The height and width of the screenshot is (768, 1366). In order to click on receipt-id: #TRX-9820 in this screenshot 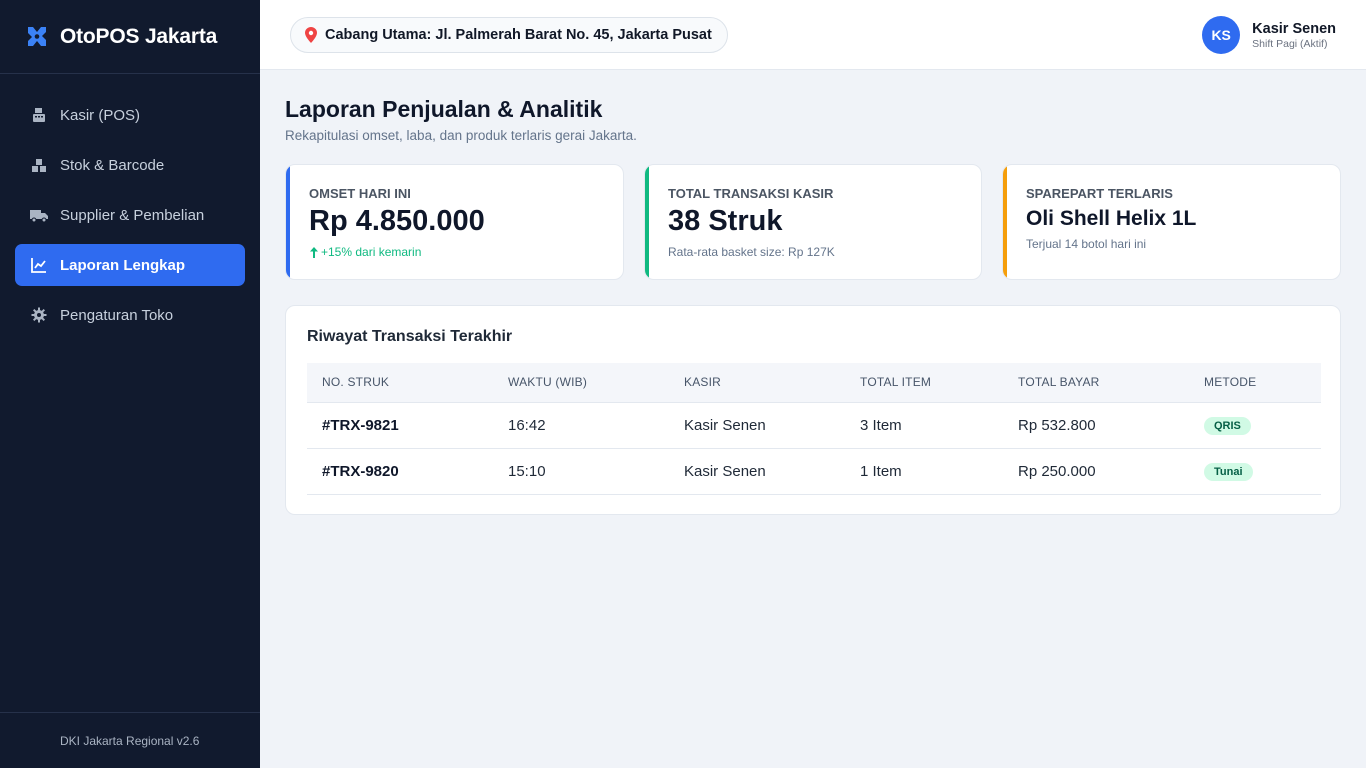, I will do `click(400, 471)`.